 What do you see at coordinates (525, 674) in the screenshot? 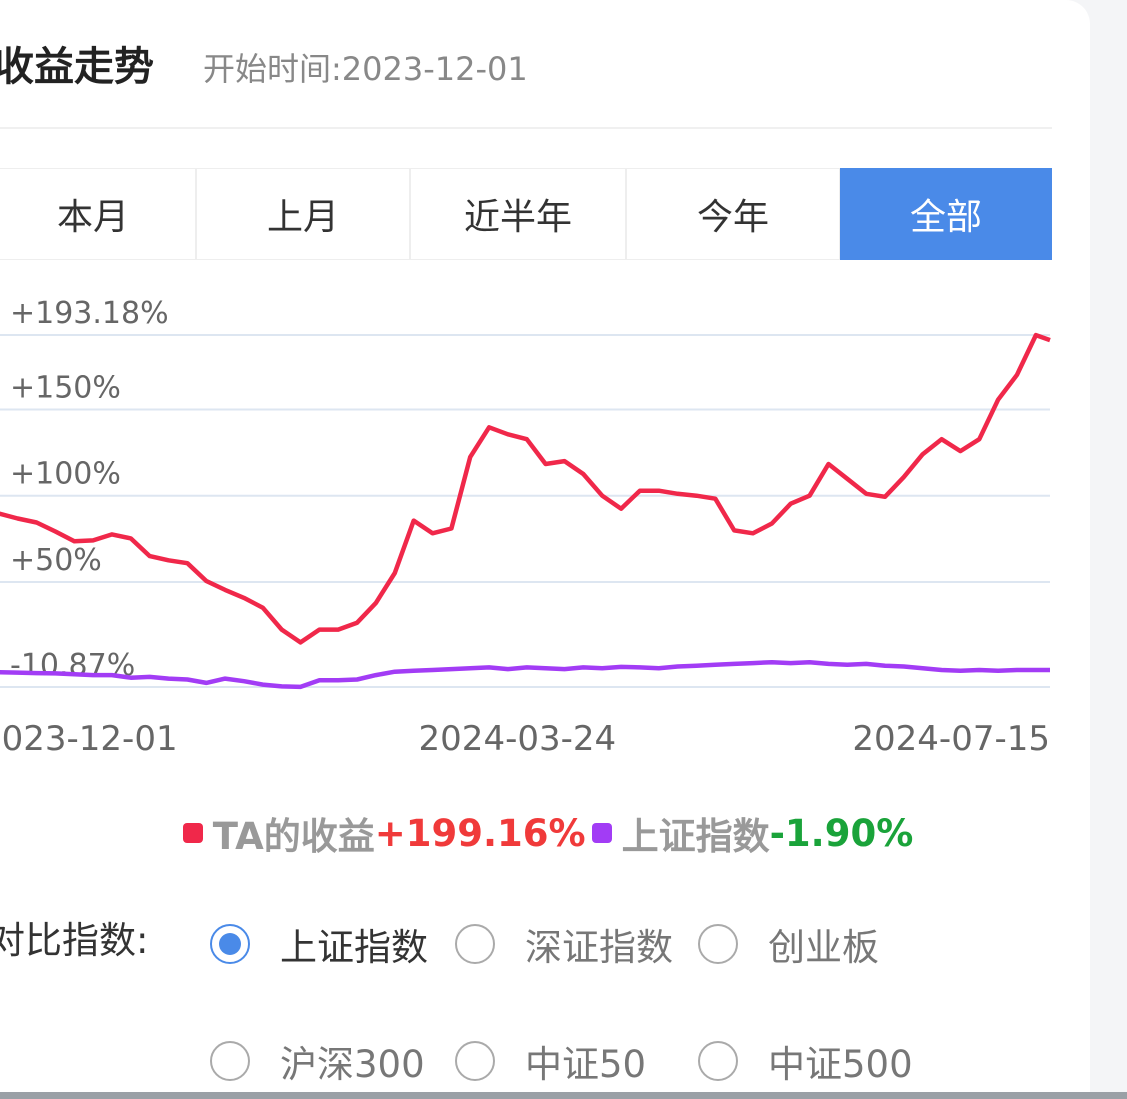
I see `series-line` at bounding box center [525, 674].